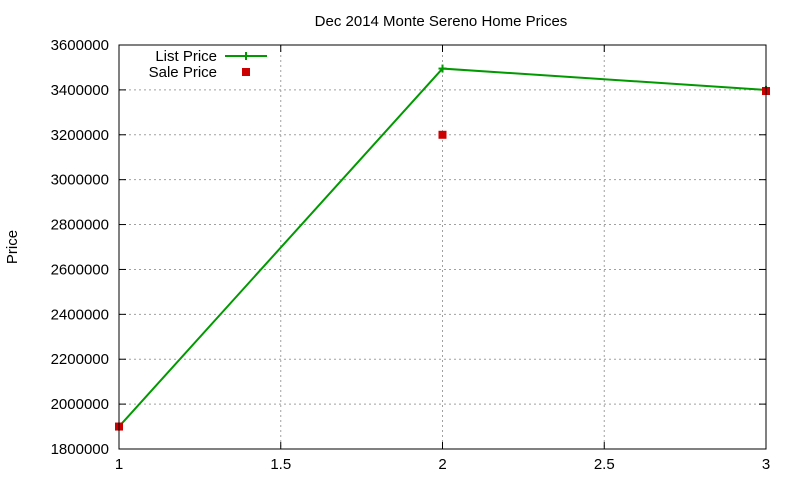  Describe the element at coordinates (80, 225) in the screenshot. I see `y-tick-label: 2800000` at that location.